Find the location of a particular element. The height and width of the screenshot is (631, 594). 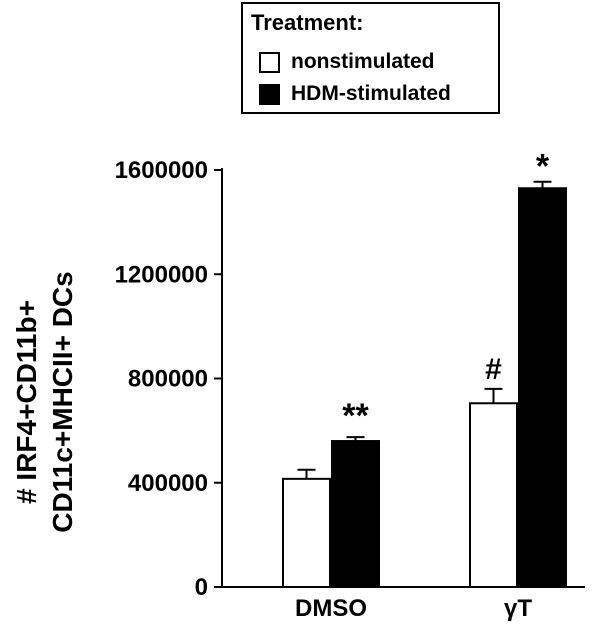

y-axis-label: CD11c+MHCII+ DCs is located at coordinates (62, 401).